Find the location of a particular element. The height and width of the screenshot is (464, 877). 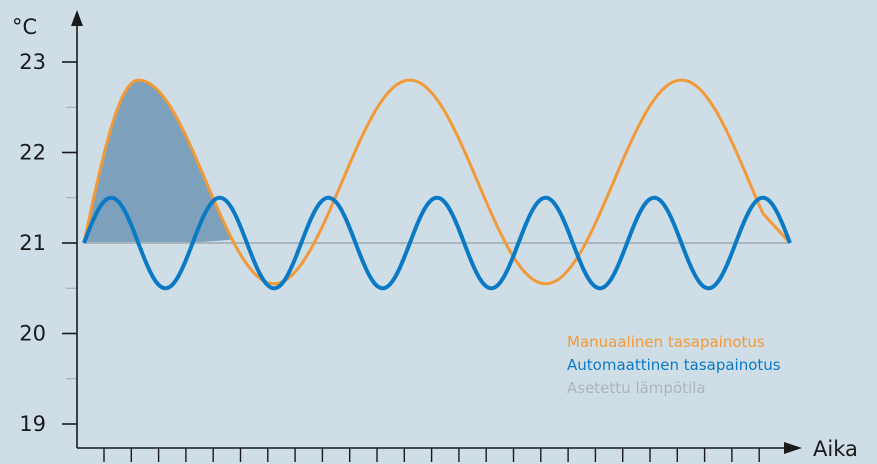

x-axis-label: Aika is located at coordinates (835, 449).